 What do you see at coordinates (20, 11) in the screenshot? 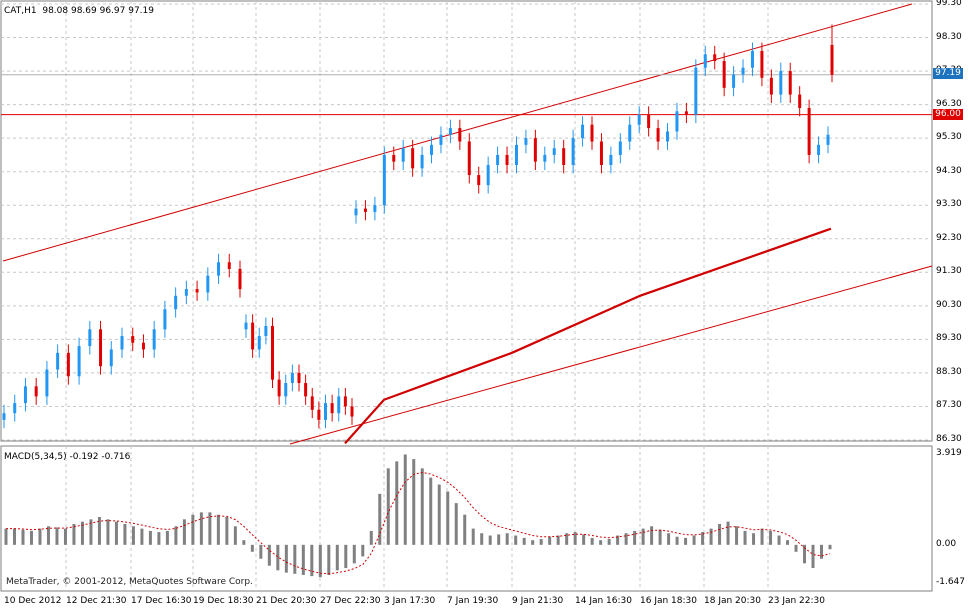
I see `symbol-timeframe: CAT,H1` at bounding box center [20, 11].